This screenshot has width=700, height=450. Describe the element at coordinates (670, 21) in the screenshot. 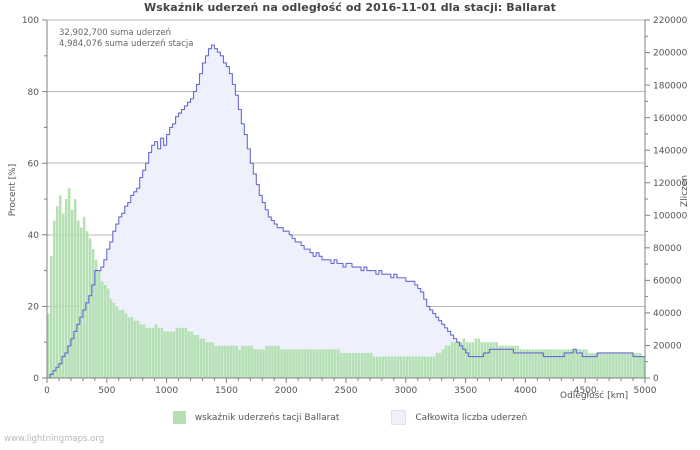

I see `svg-text: 220000` at that location.